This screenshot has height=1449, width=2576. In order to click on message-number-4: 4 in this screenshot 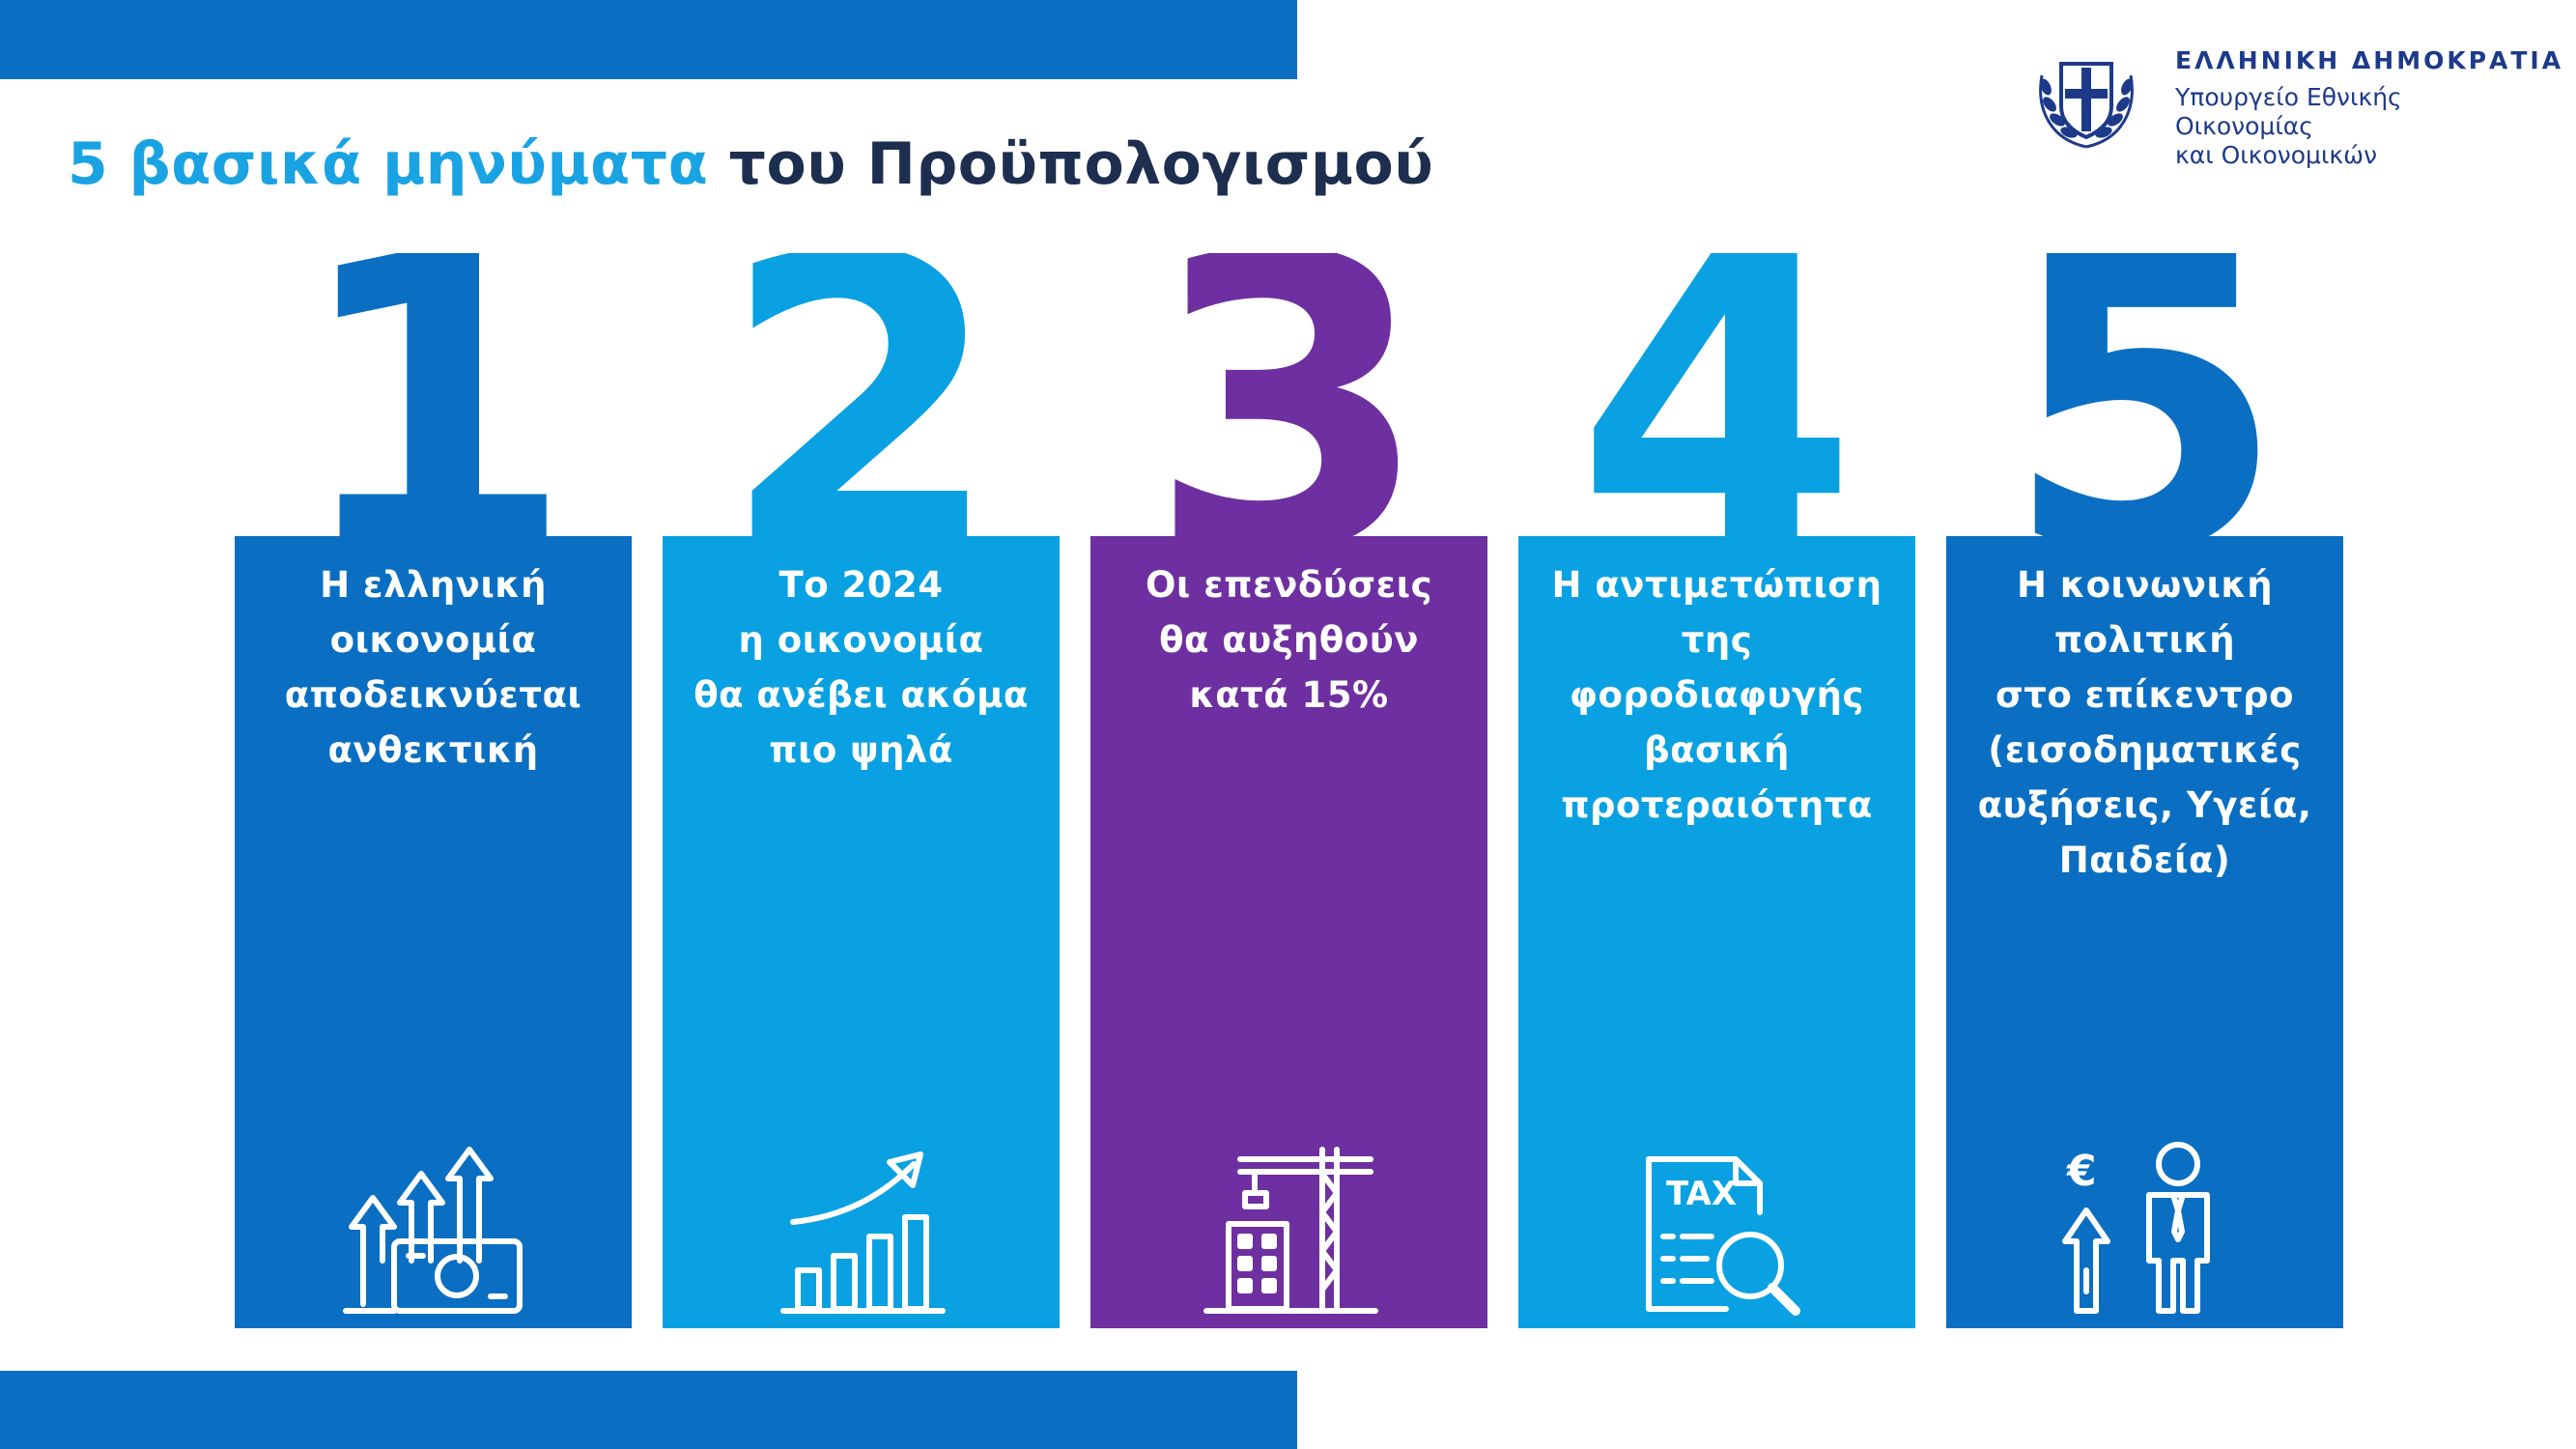, I will do `click(1716, 407)`.